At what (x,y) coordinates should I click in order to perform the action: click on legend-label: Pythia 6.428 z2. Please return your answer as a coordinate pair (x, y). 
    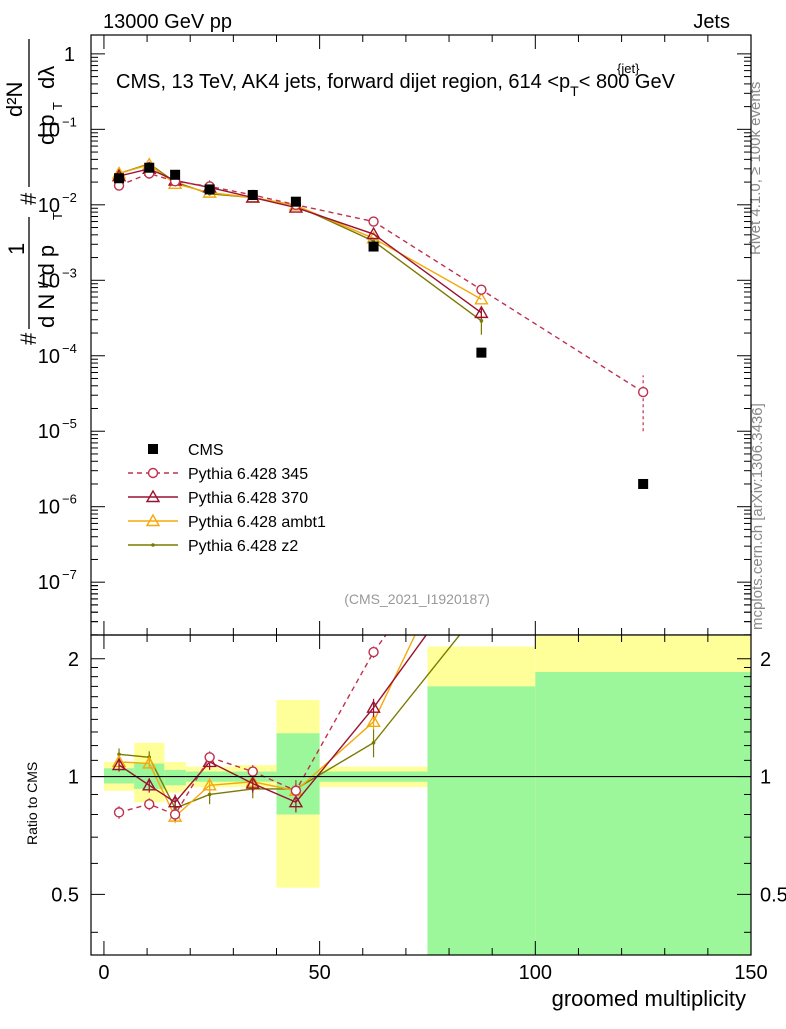
    Looking at the image, I should click on (243, 546).